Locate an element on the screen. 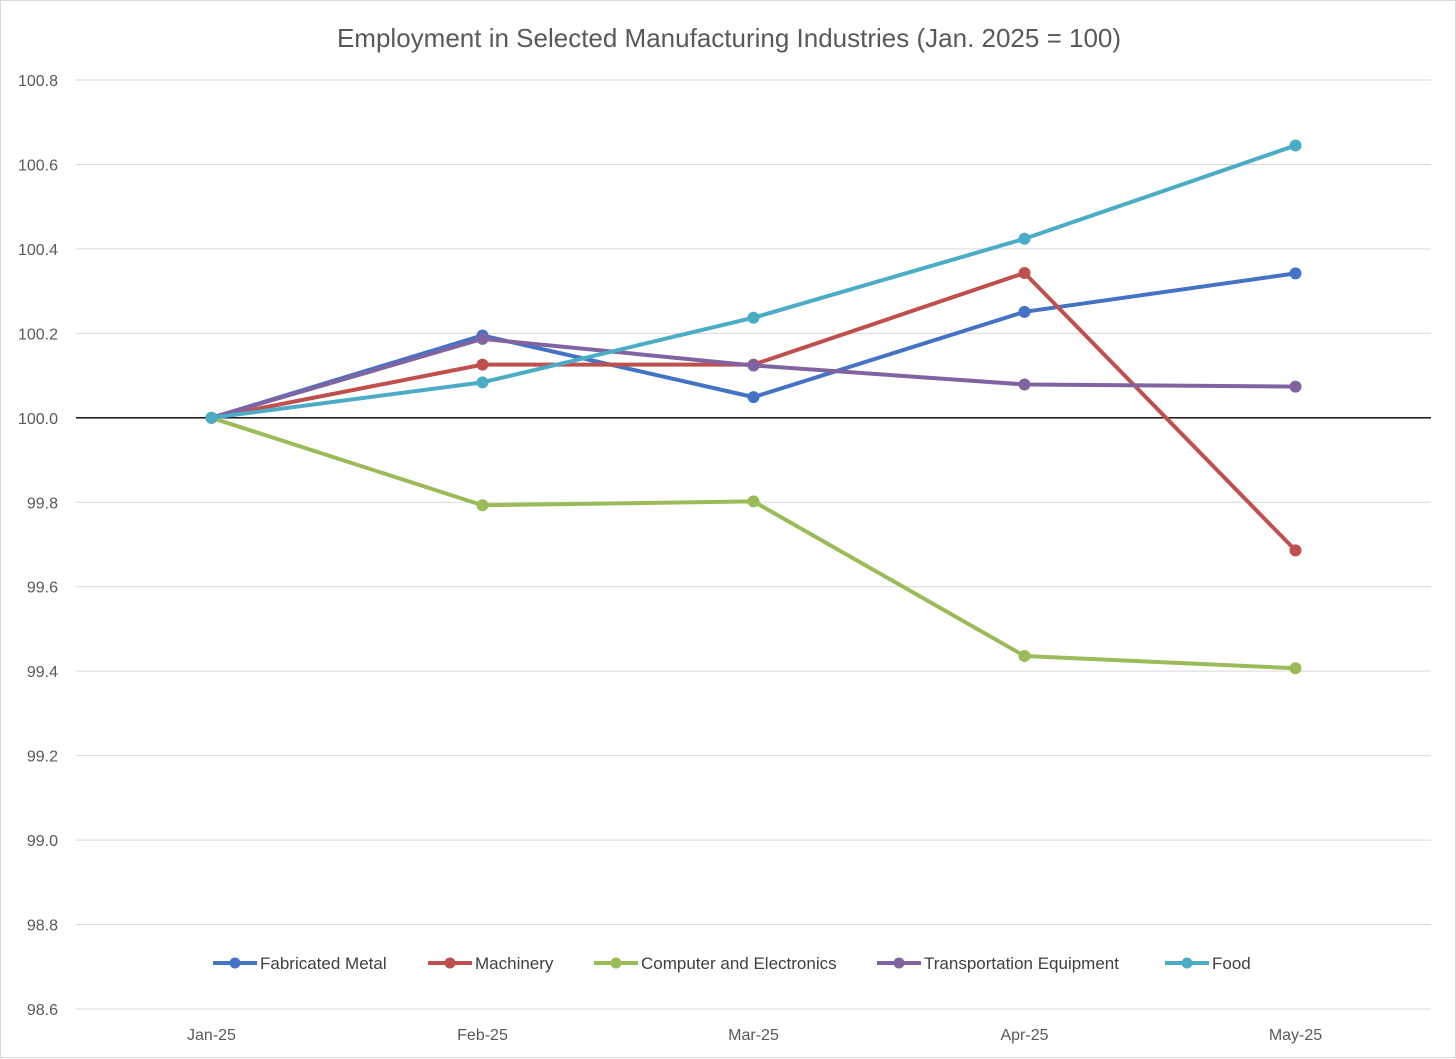  x-tick-label: Jan-25 is located at coordinates (211, 1035).